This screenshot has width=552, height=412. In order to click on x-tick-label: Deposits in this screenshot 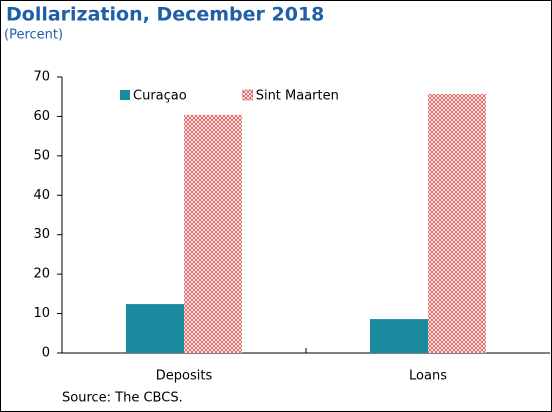, I will do `click(184, 376)`.